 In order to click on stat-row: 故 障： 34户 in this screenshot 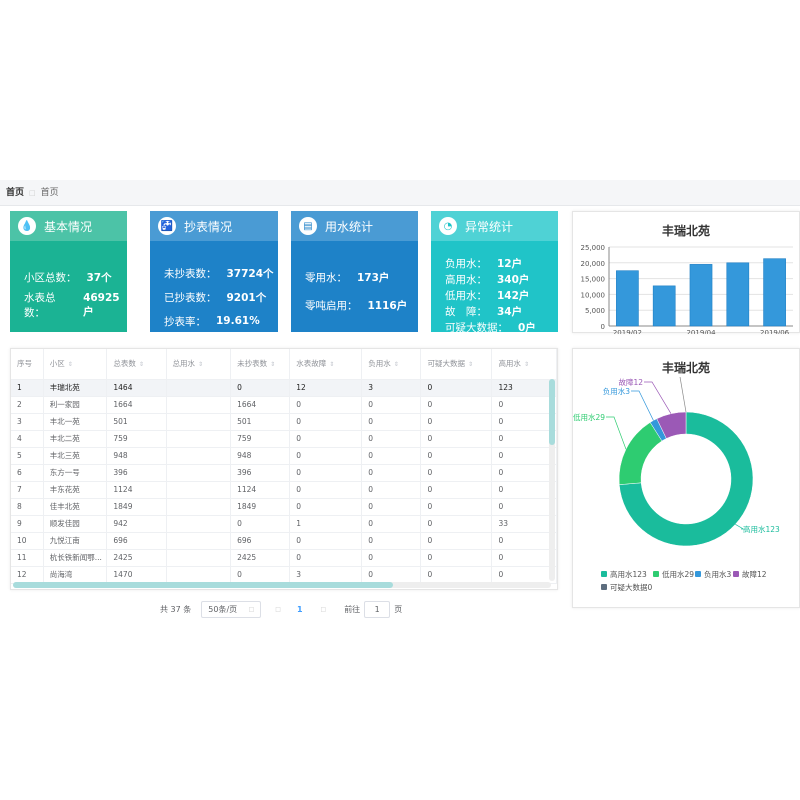, I will do `click(501, 311)`.